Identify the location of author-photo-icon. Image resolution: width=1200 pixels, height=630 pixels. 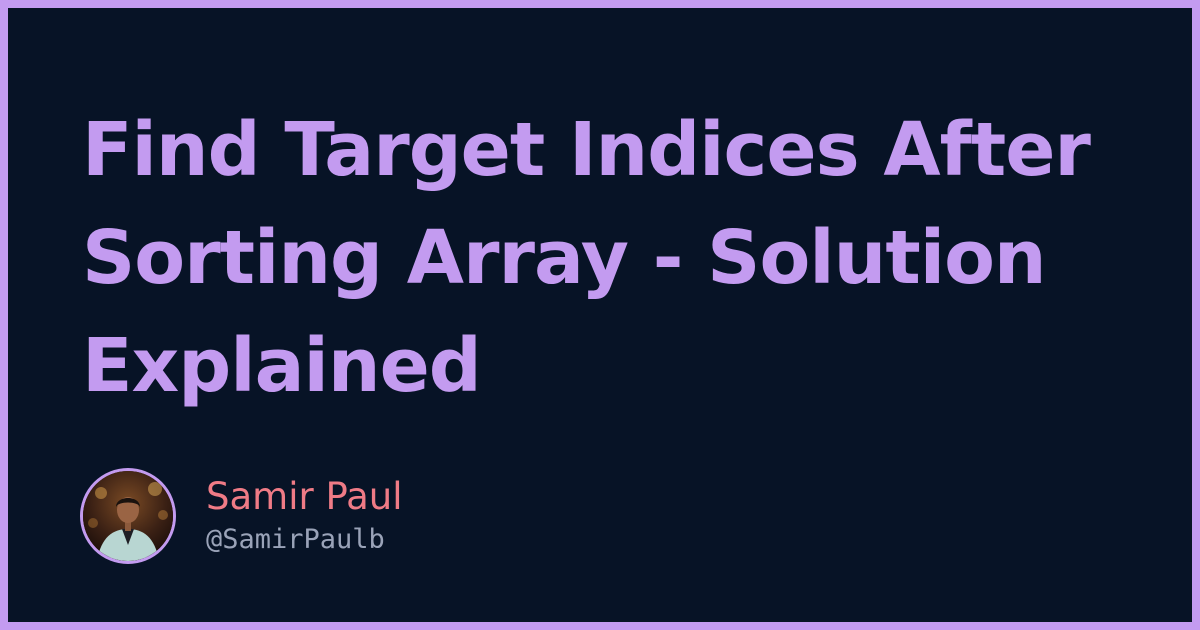
(128, 516).